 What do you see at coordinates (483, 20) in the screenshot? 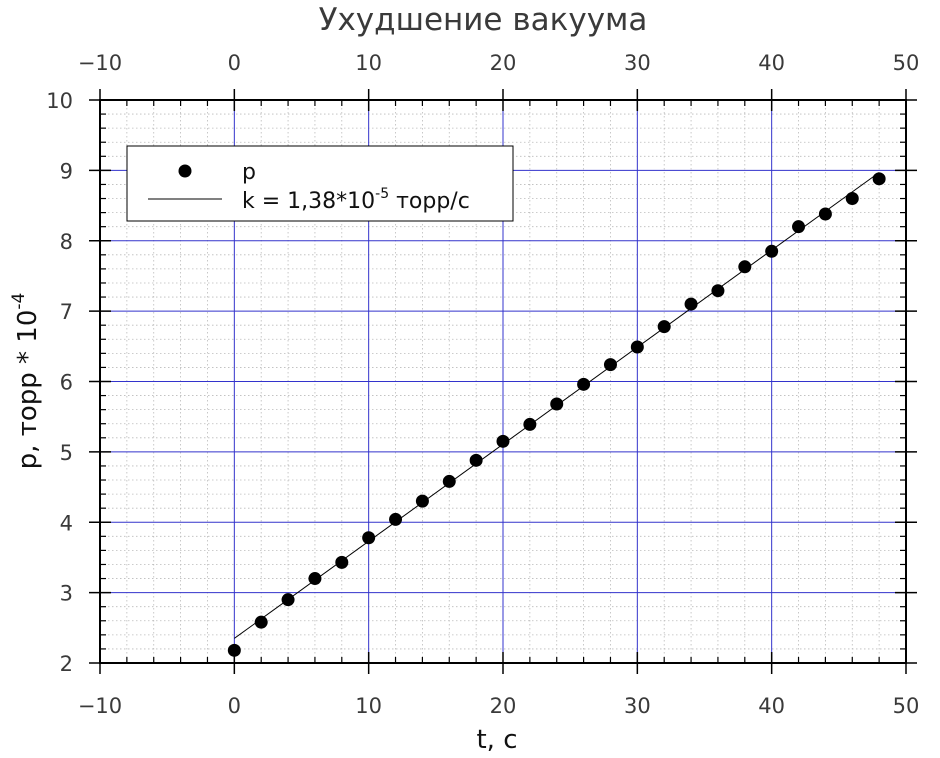
I see `chart-title: Ухудшение вакуума` at bounding box center [483, 20].